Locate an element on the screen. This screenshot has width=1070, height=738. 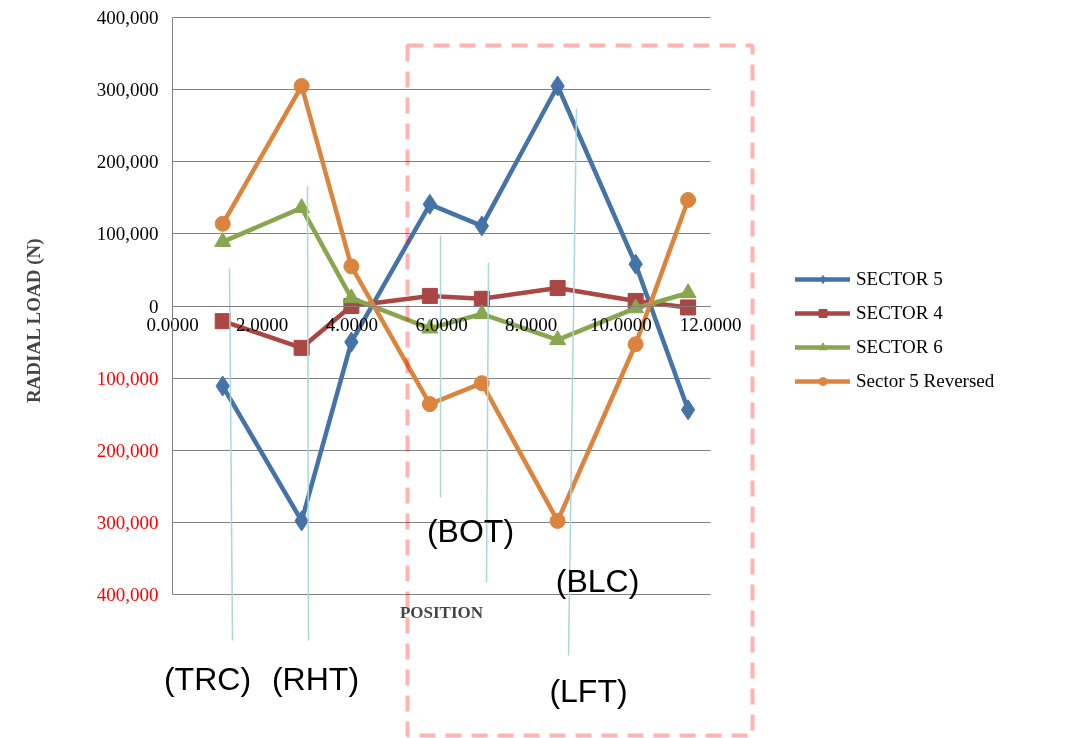
annotation: (BLC) is located at coordinates (597, 580).